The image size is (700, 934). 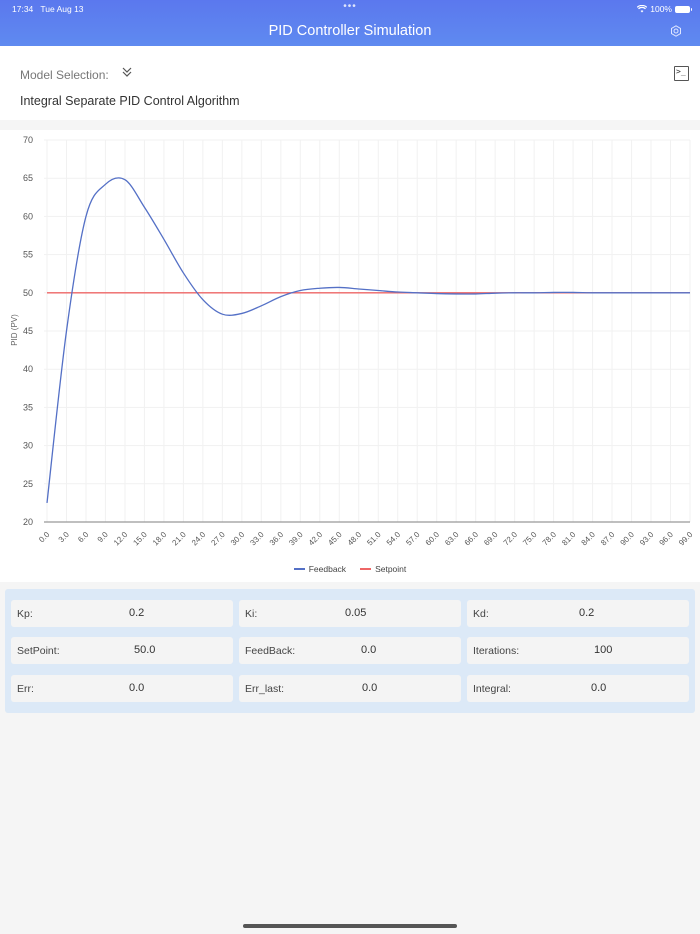 I want to click on svg-text: 90.0, so click(x=628, y=539).